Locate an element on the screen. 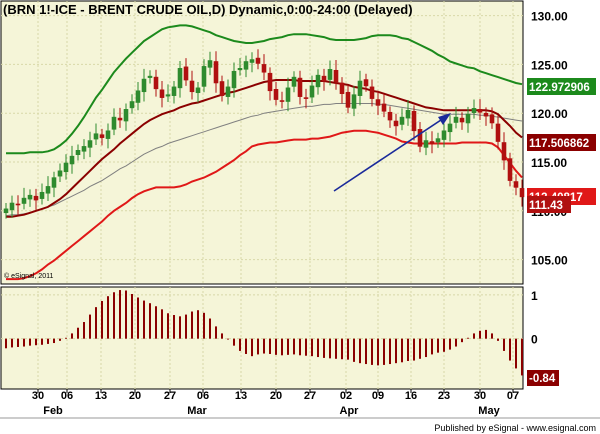 The image size is (600, 434). x-month-label: Mar is located at coordinates (197, 411).